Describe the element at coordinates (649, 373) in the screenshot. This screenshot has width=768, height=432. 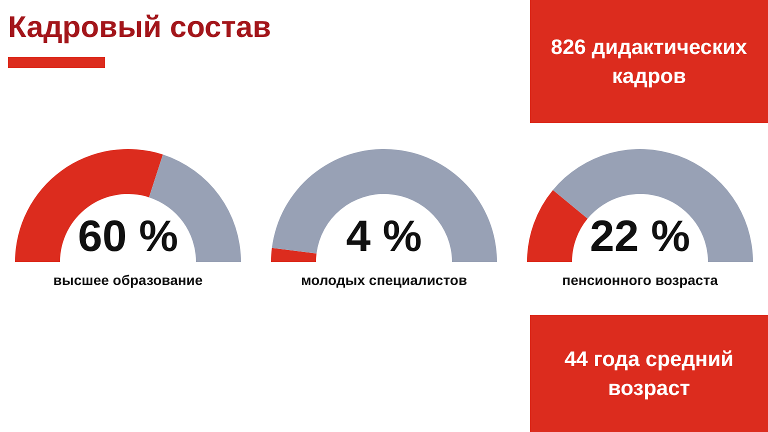
I see `text: 44 года средний возраст` at that location.